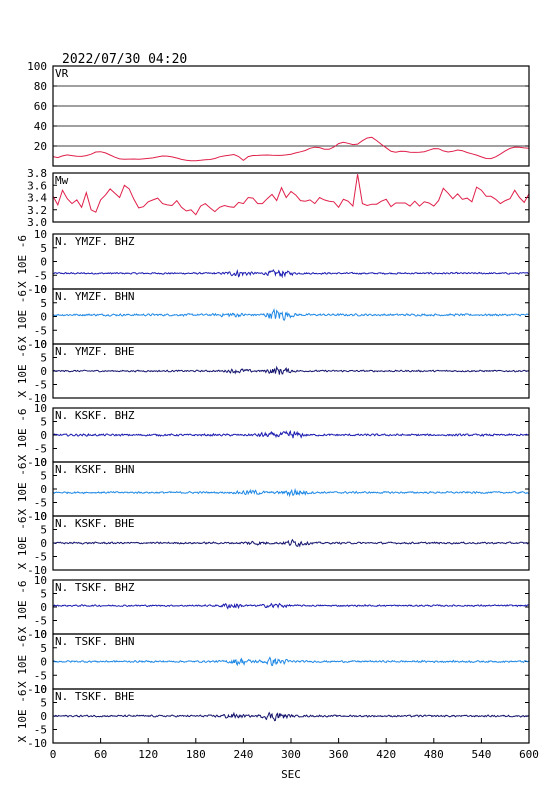 The height and width of the screenshot is (785, 554). What do you see at coordinates (291, 716) in the screenshot?
I see `waveform-tskf-bhe` at bounding box center [291, 716].